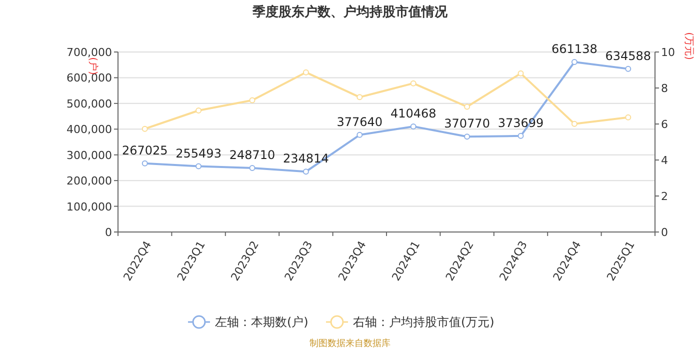 This screenshot has height=350, width=700. I want to click on text: 制图数据来自数据库, so click(350, 343).